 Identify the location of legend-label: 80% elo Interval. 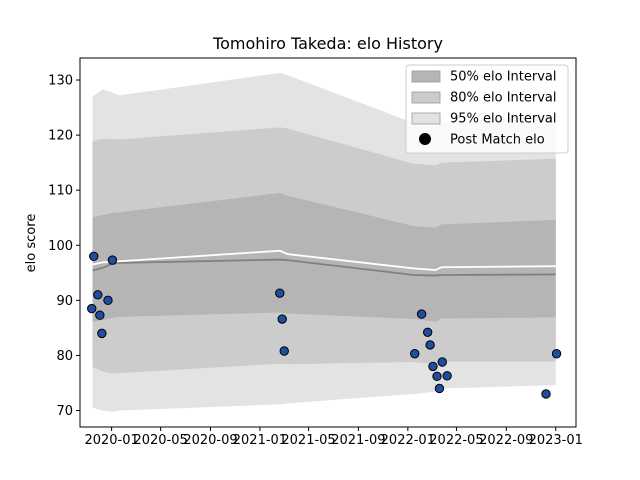
(503, 98).